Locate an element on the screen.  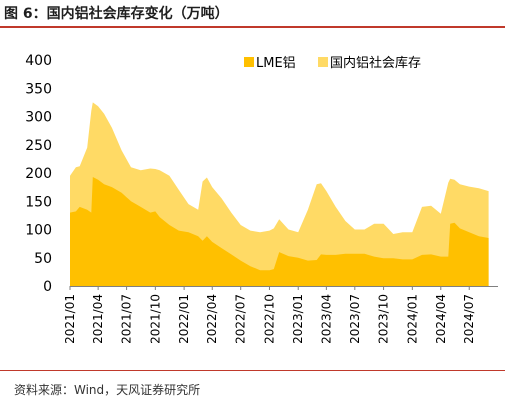
y-tick-label: 350 is located at coordinates (38, 89).